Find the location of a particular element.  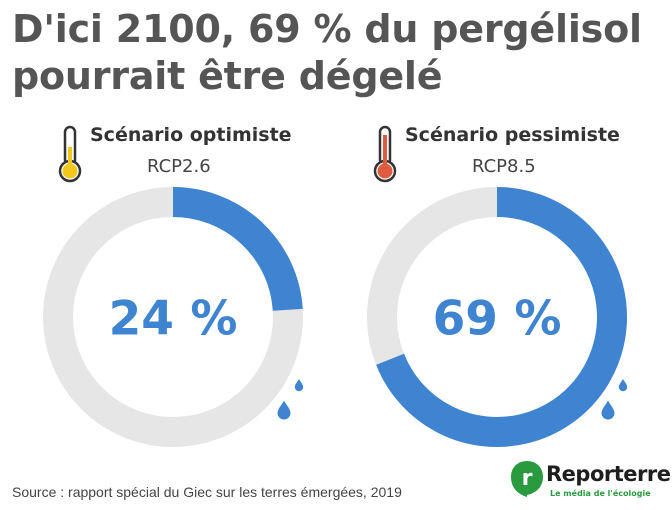

scenario-rcp: RCP8.5 is located at coordinates (504, 166).